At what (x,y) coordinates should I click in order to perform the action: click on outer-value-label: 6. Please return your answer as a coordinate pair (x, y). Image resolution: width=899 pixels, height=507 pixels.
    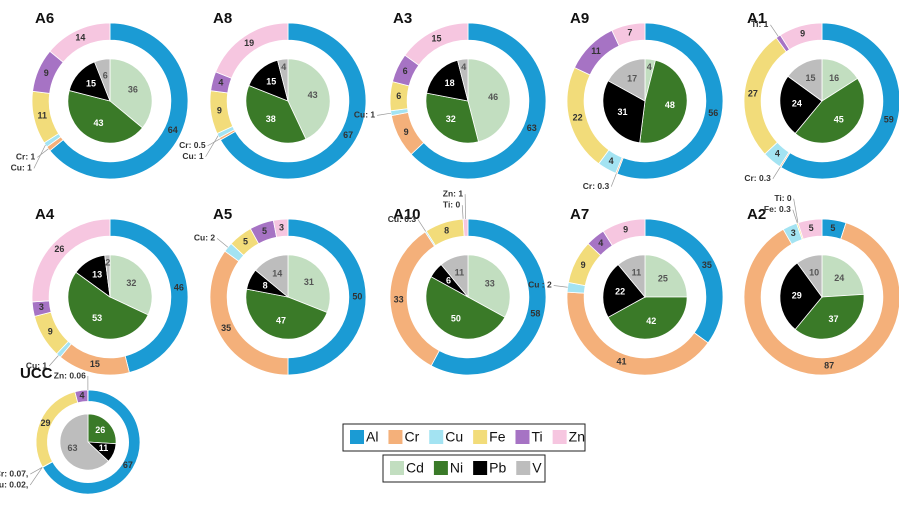
    Looking at the image, I should click on (405, 71).